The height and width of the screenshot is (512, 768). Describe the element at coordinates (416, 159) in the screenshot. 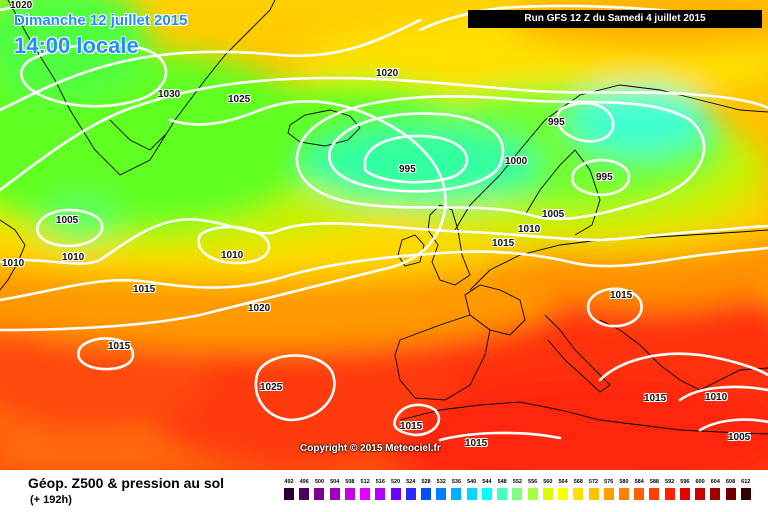

I see `isobar-995-iceland` at that location.